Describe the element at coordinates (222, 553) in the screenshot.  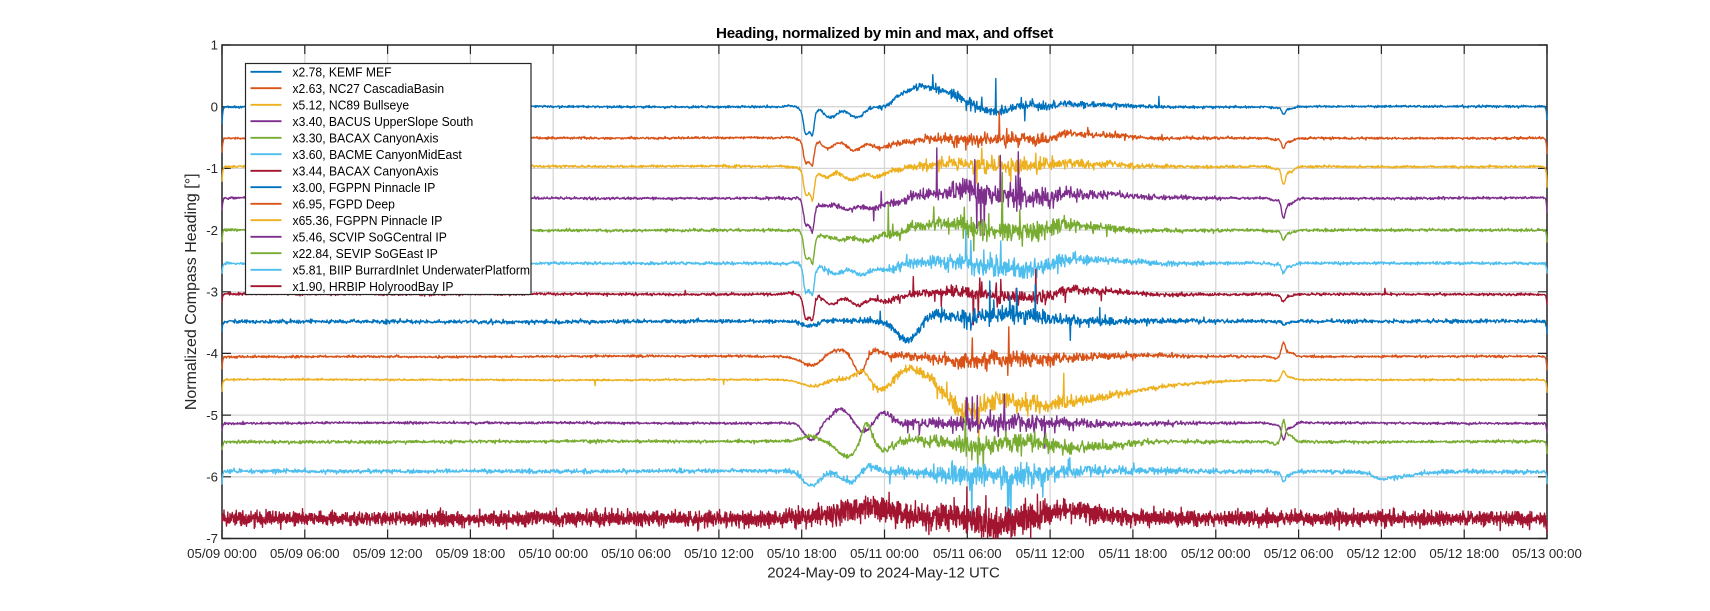
I see `svg-text: 05/09 00:00` at that location.